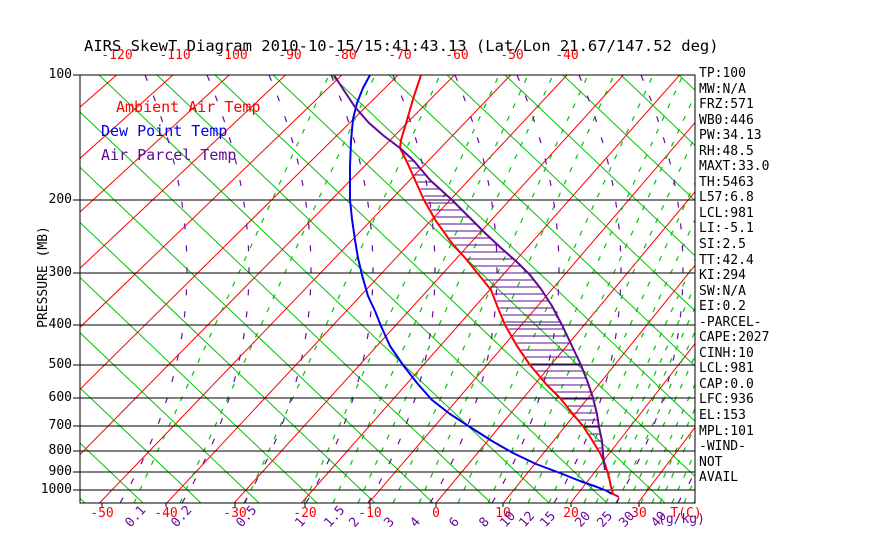 This screenshot has height=560, width=870. I want to click on cape-hatch, so click(503, 301).